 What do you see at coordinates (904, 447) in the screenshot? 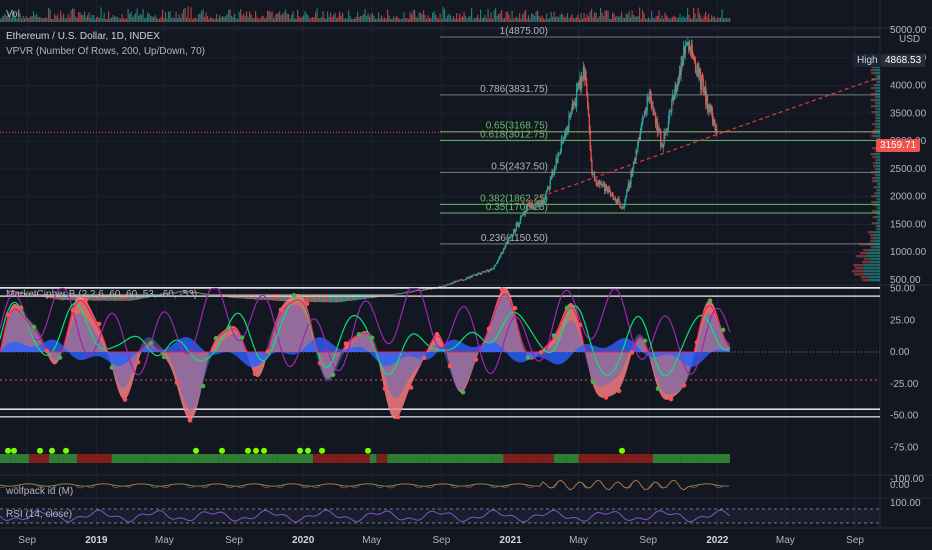
I see `mcb-tick-label: -75.00` at bounding box center [904, 447].